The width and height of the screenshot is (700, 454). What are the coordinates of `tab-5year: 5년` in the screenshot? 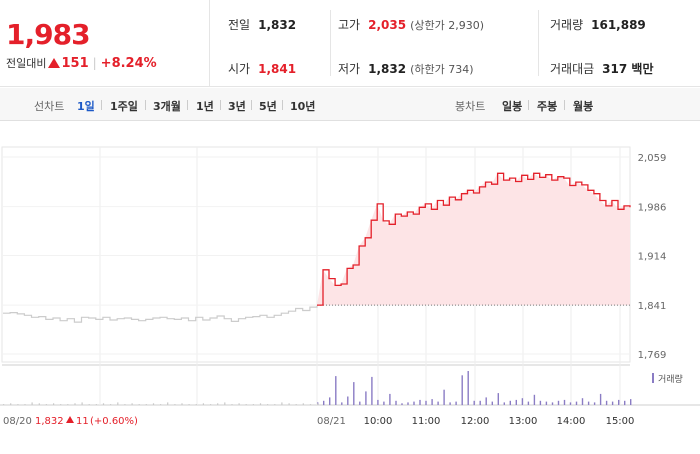 It's located at (268, 106).